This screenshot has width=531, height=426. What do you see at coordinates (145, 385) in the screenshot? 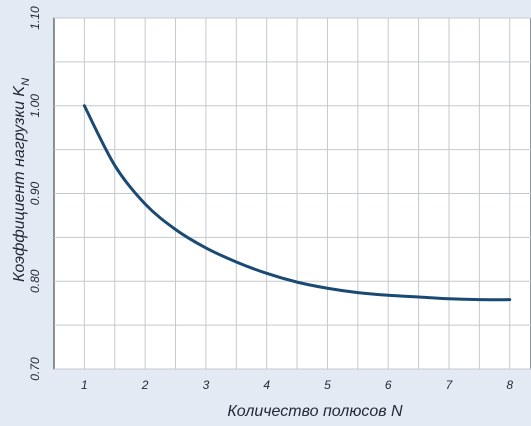
I see `x-tick-label: 2` at bounding box center [145, 385].